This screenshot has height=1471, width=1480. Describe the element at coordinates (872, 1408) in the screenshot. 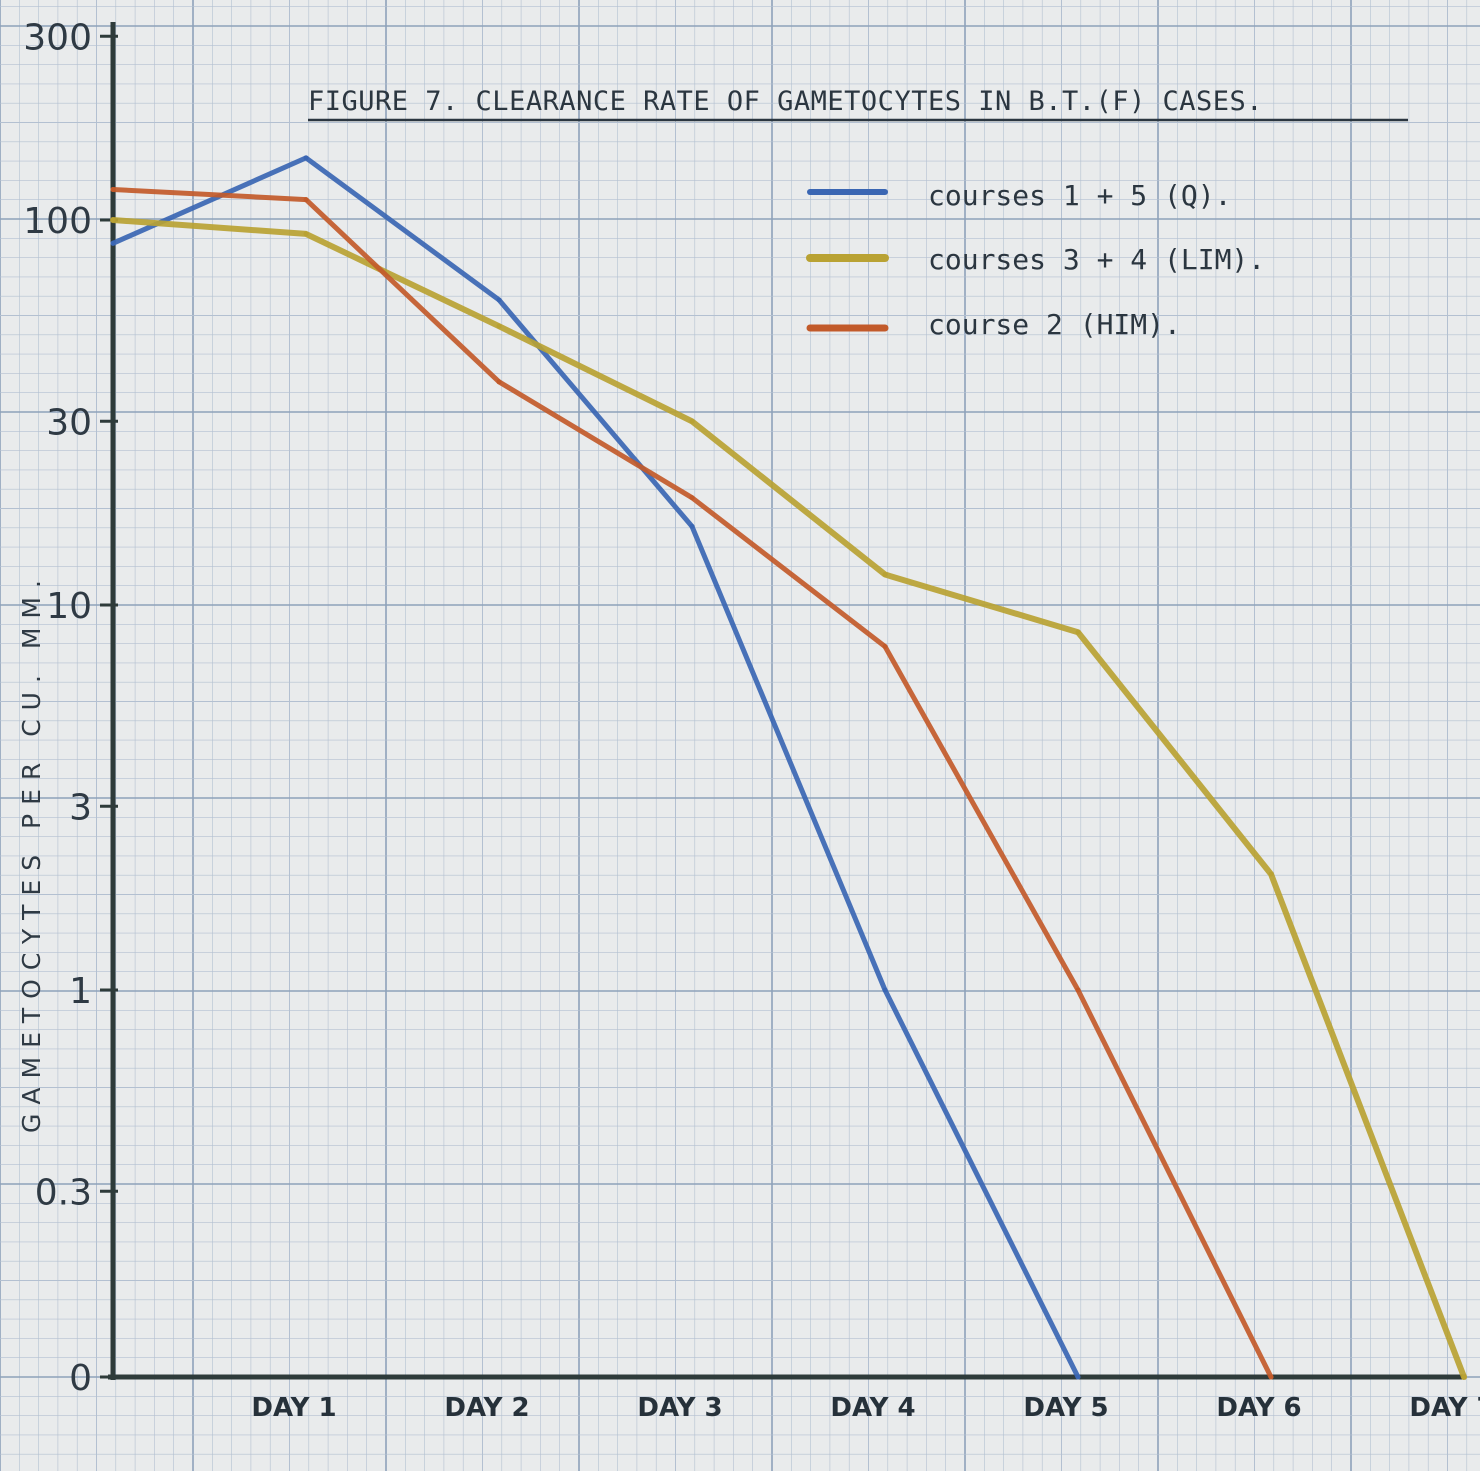

I see `x-tick-label: DAY 4` at that location.